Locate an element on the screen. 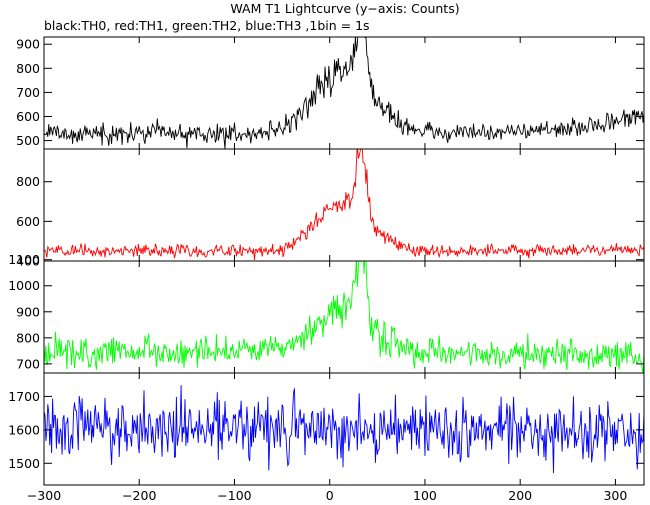 The image size is (650, 505). y-tick-label: 1100 is located at coordinates (24, 259).